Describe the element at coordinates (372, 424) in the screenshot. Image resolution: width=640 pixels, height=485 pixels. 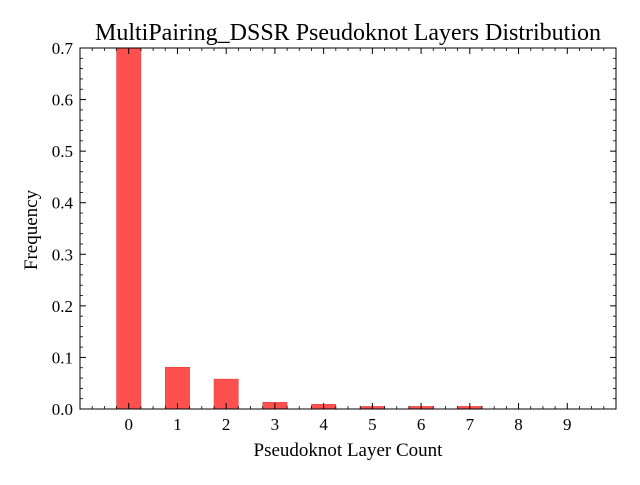
I see `x-tick-label-5: 5` at that location.